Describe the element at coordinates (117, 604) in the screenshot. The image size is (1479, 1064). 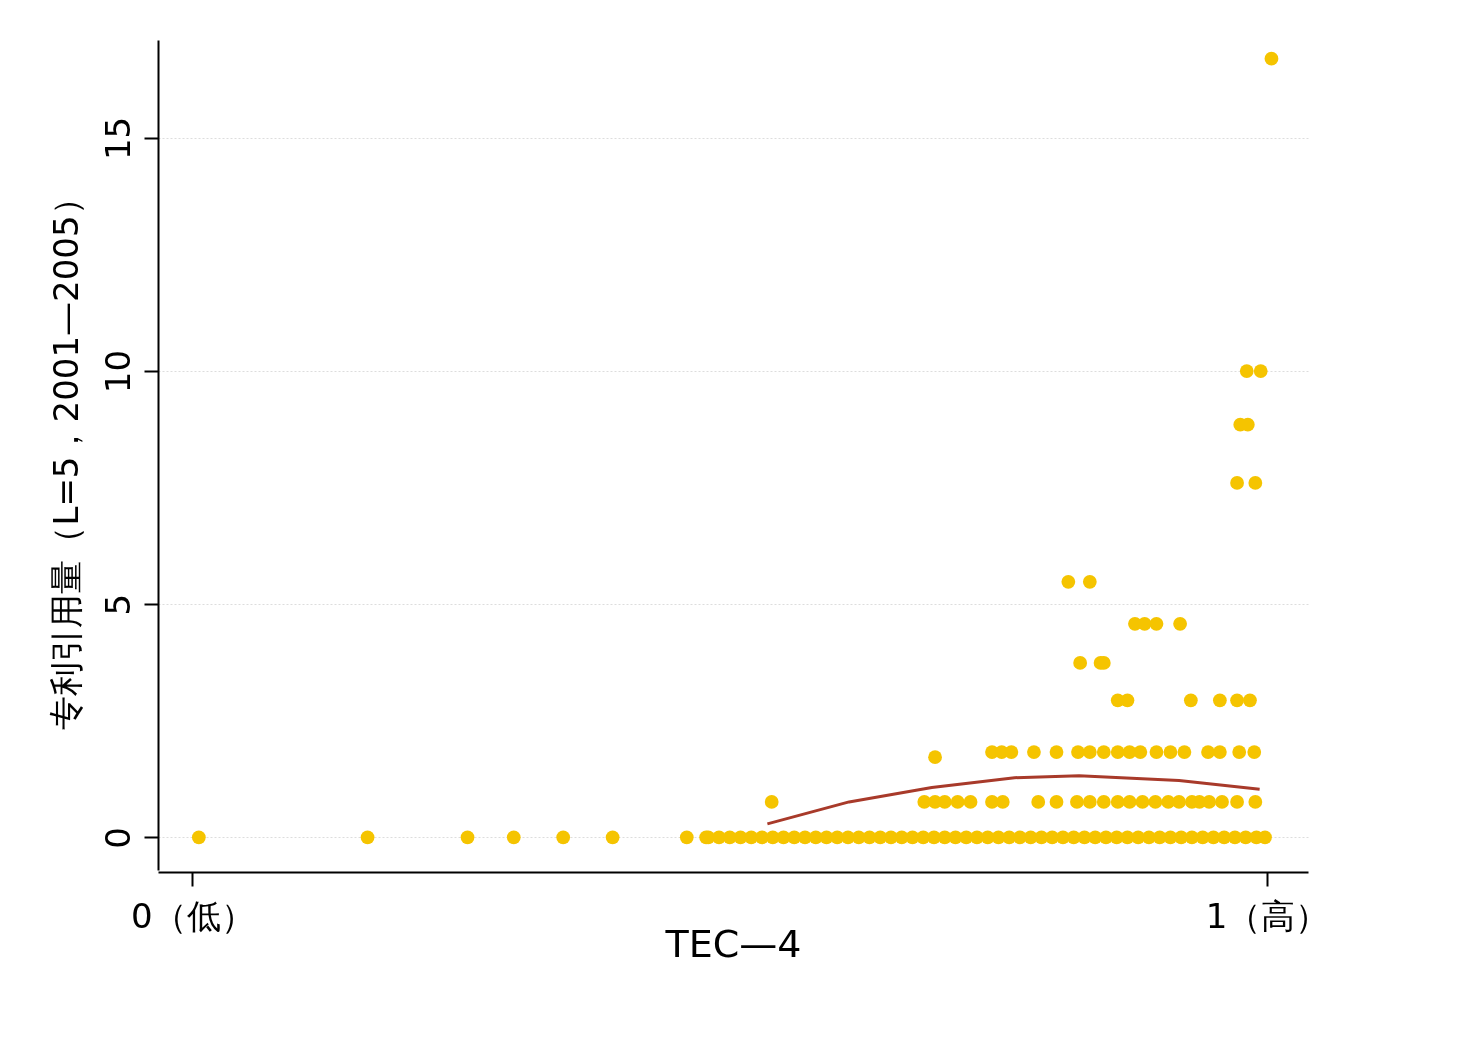
I see `y-tick-label: 5` at that location.